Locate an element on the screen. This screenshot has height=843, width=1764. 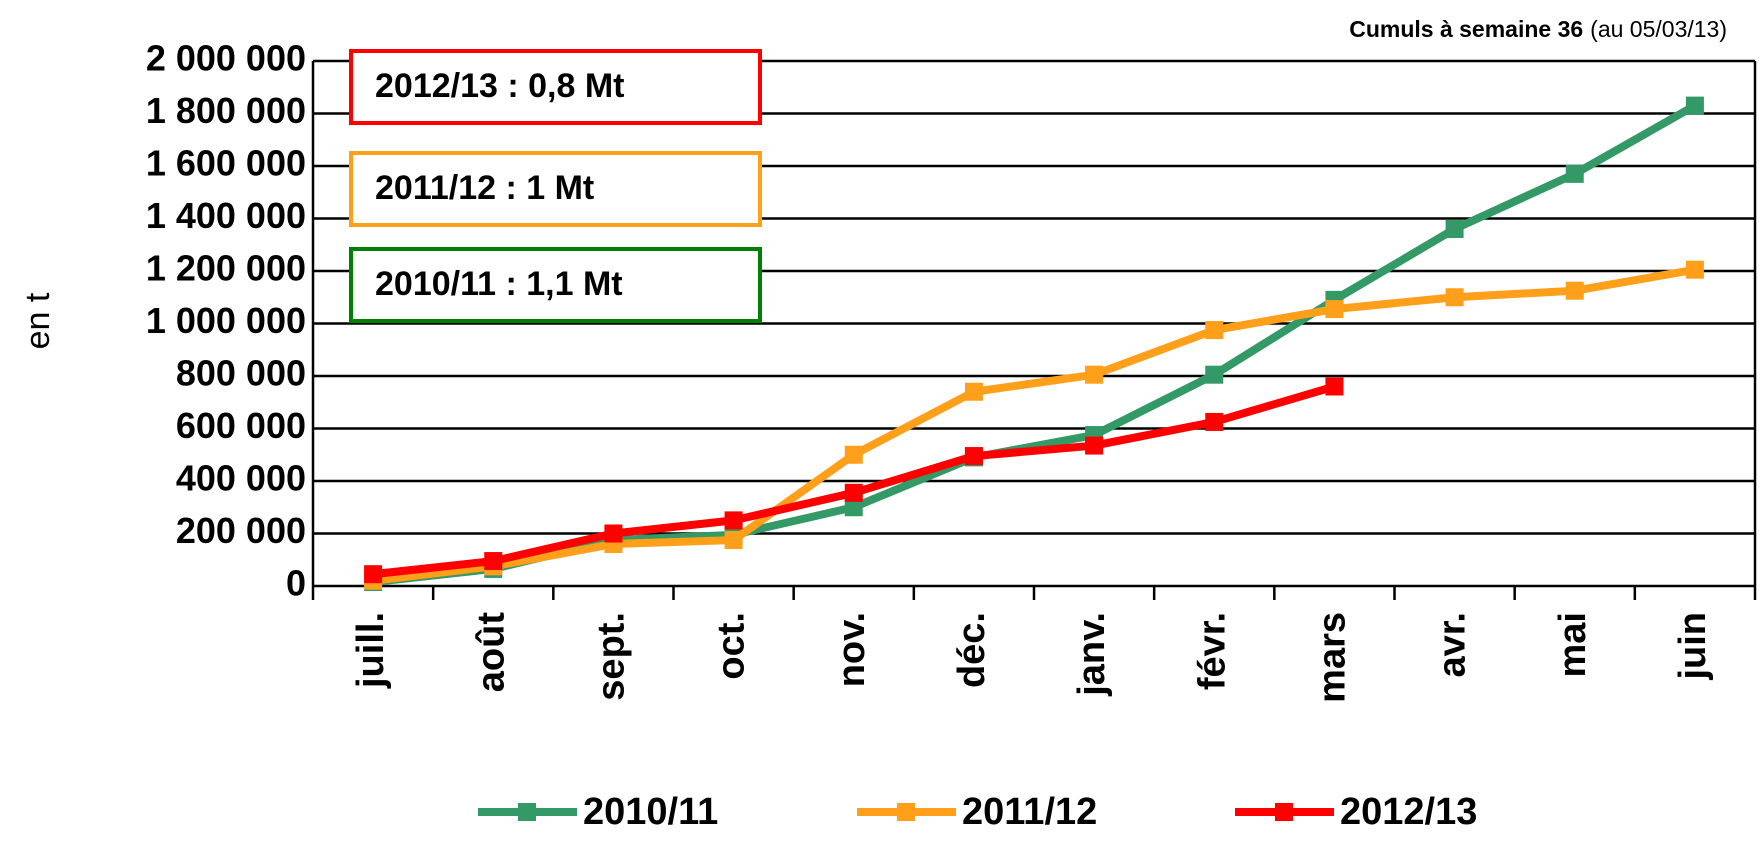
chart-title-group: Cumuls à semaine 36 (au 05/03/13) is located at coordinates (1538, 29).